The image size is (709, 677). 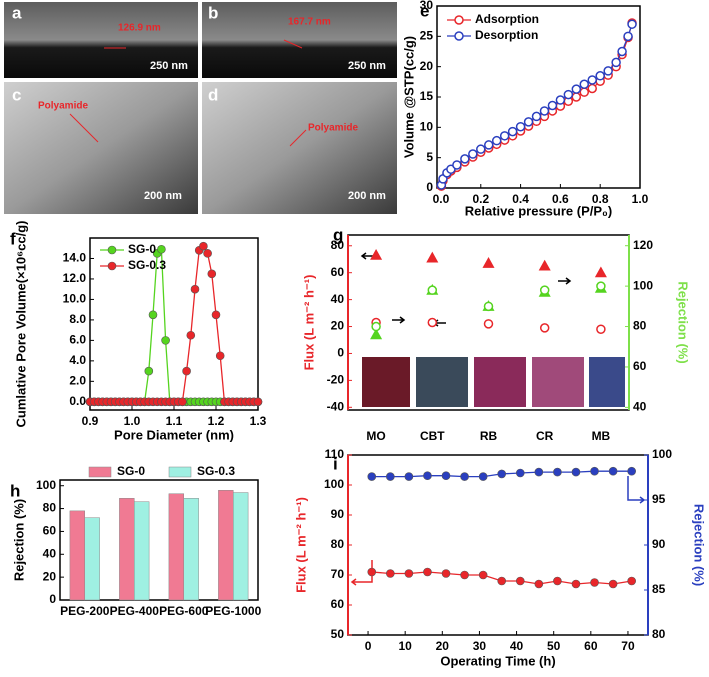 What do you see at coordinates (77, 401) in the screenshot?
I see `y-tick-label: 0.0` at bounding box center [77, 401].